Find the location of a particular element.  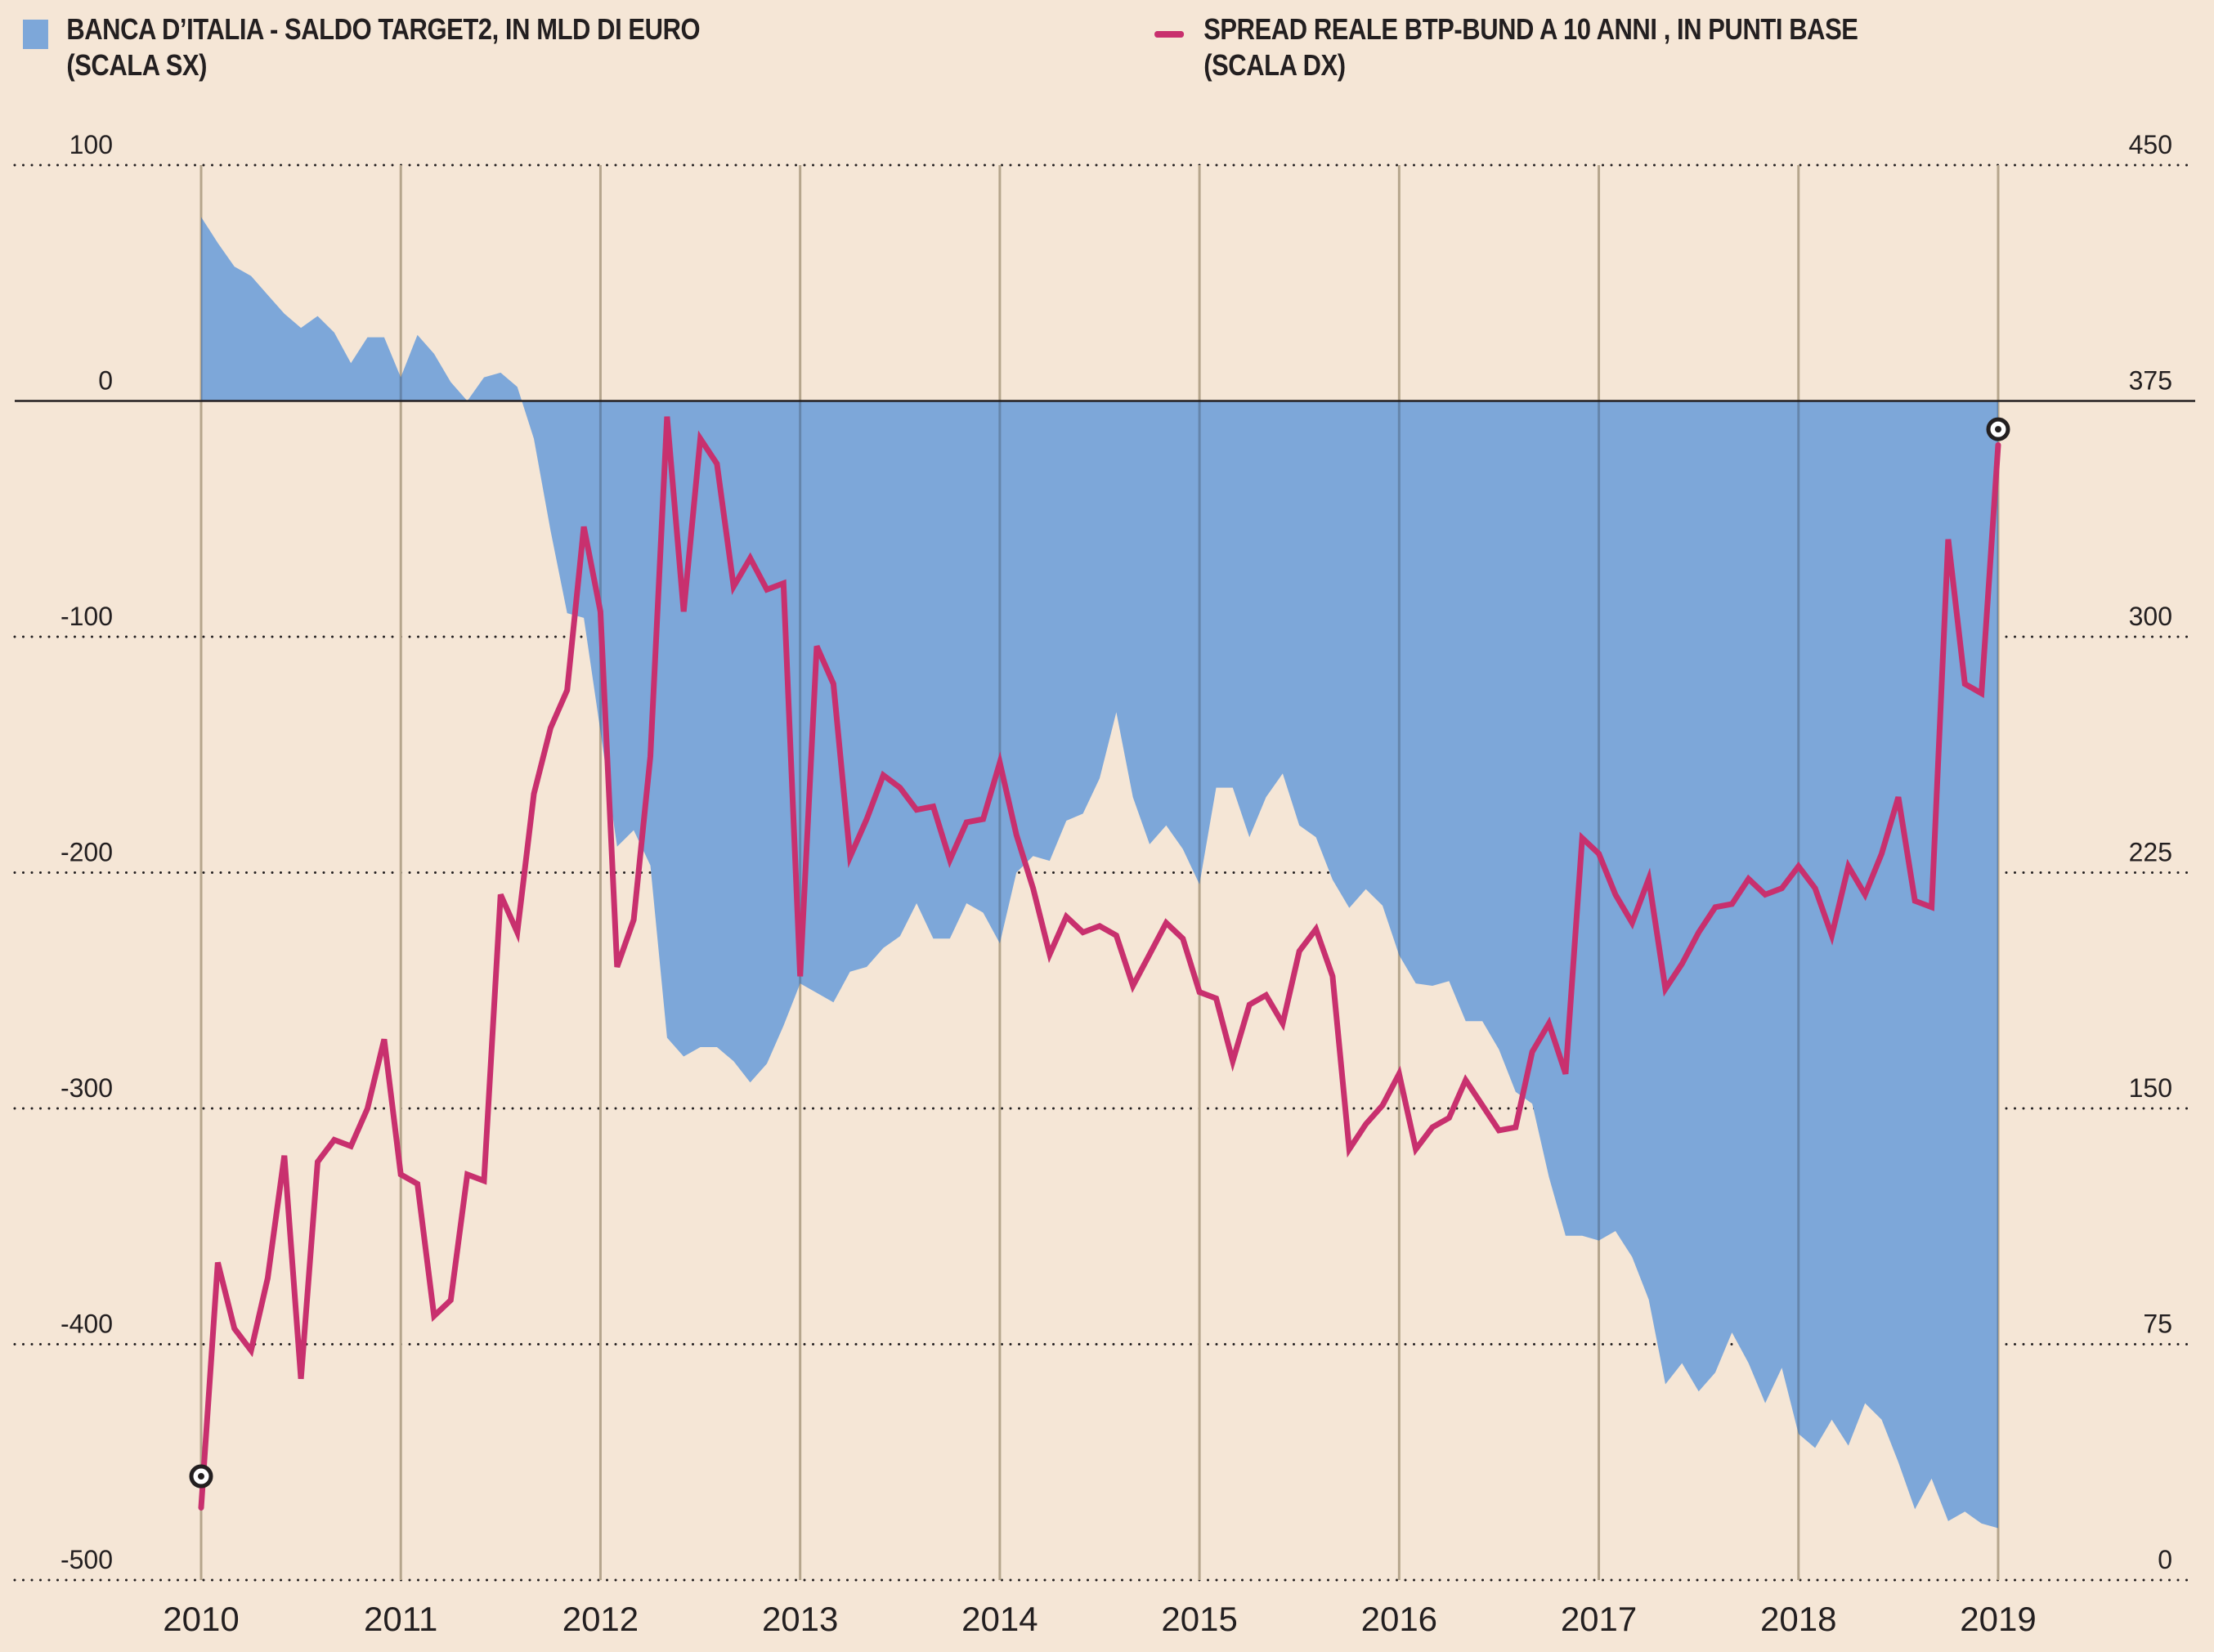

x-tick-label: 2012 is located at coordinates (600, 1619).